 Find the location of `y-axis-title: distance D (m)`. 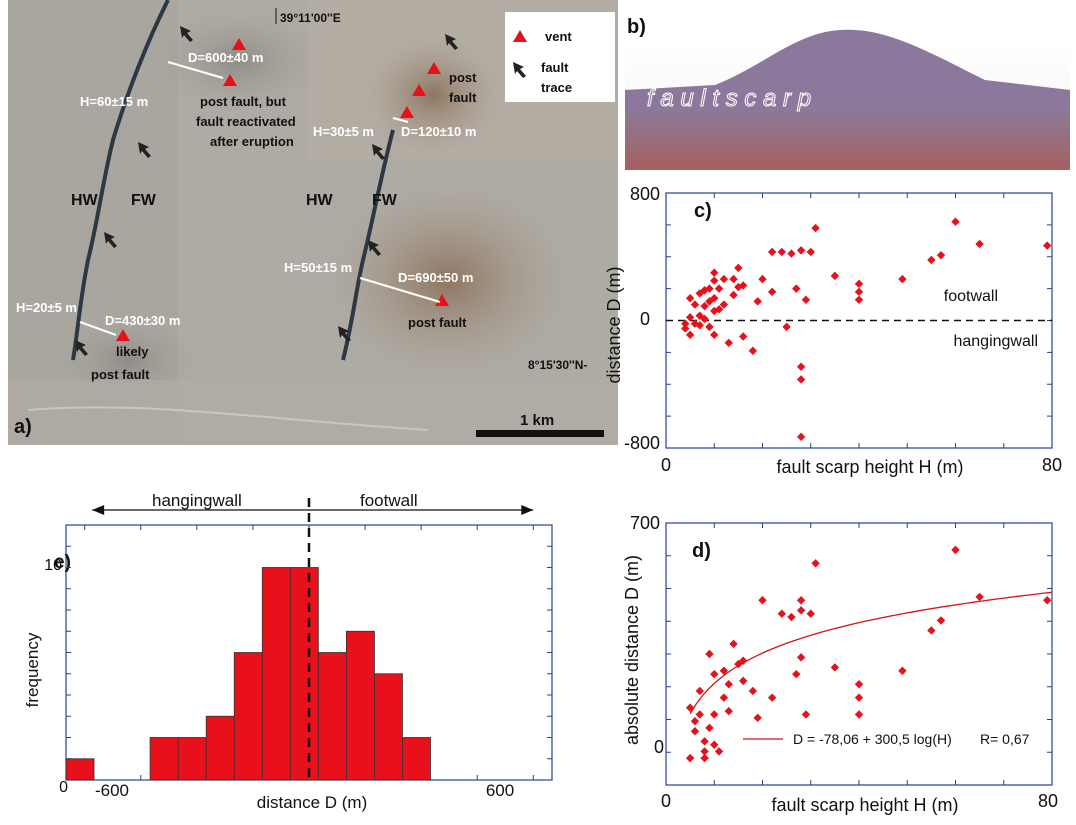

y-axis-title: distance D (m) is located at coordinates (614, 324).